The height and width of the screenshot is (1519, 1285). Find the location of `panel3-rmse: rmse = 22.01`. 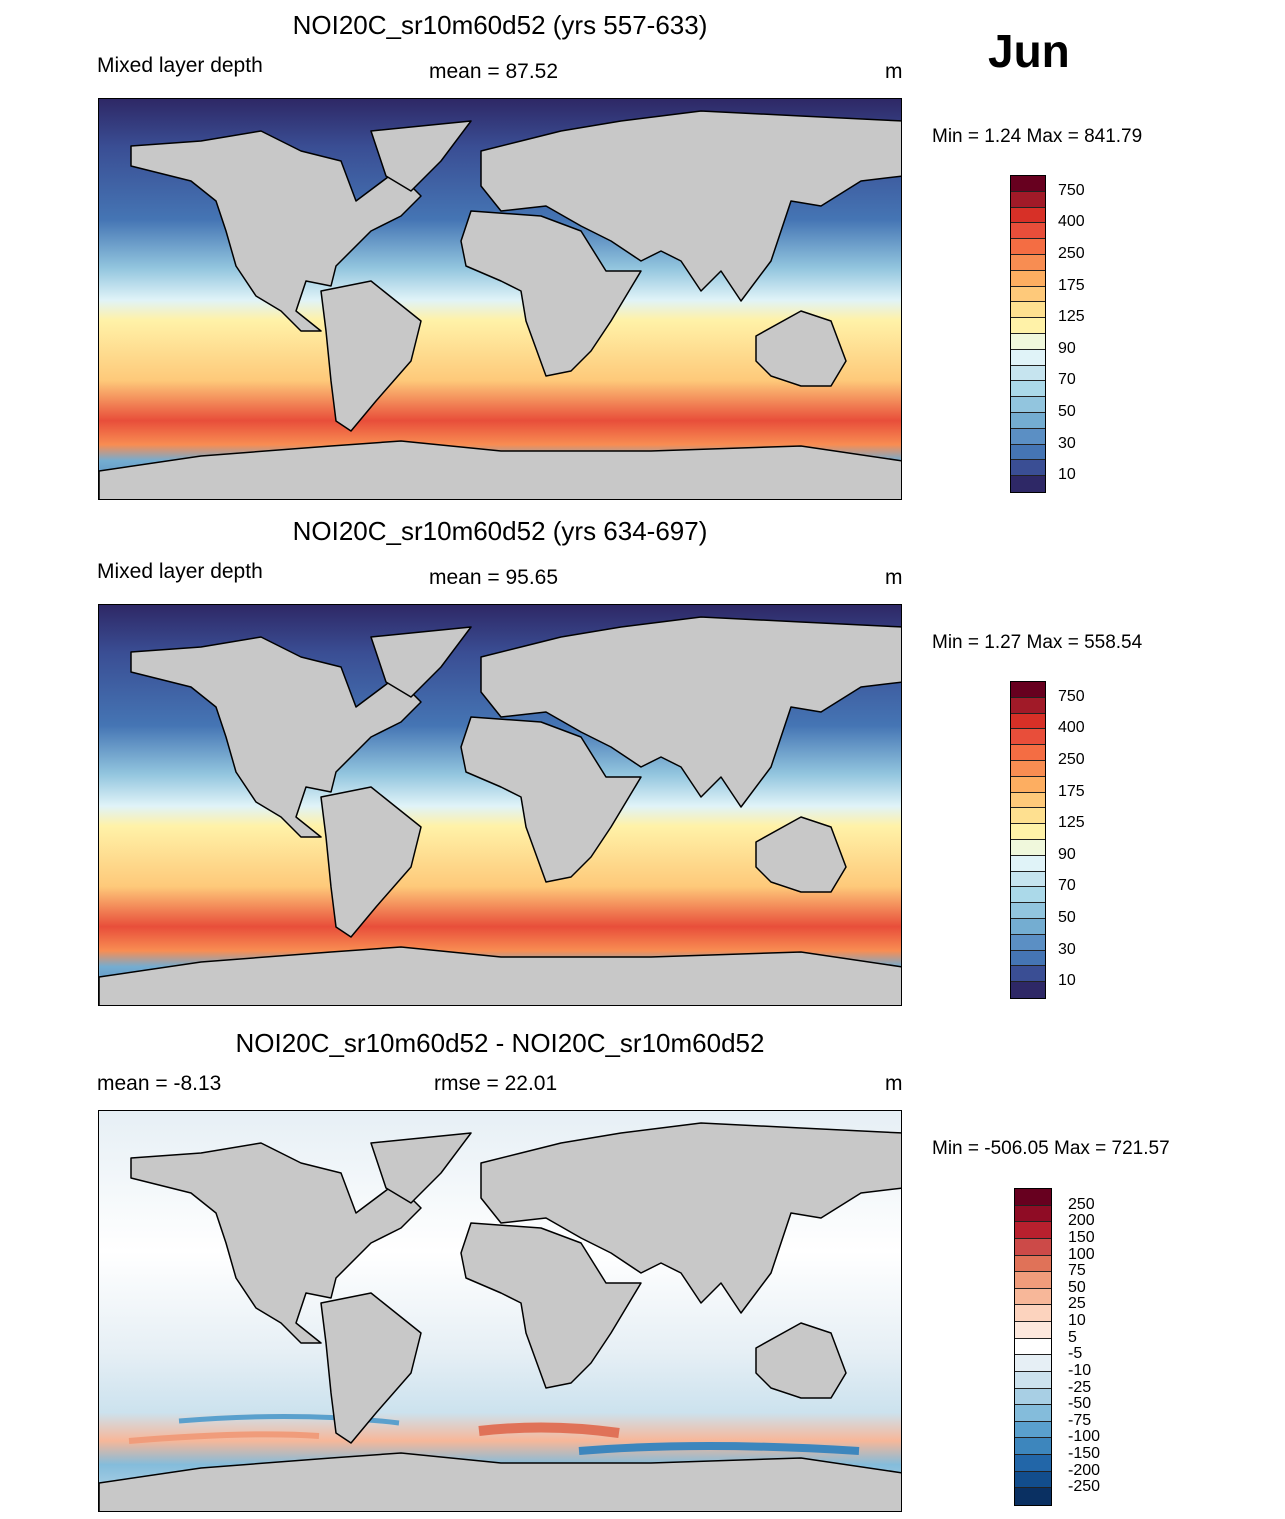

panel3-rmse: rmse = 22.01 is located at coordinates (496, 1083).